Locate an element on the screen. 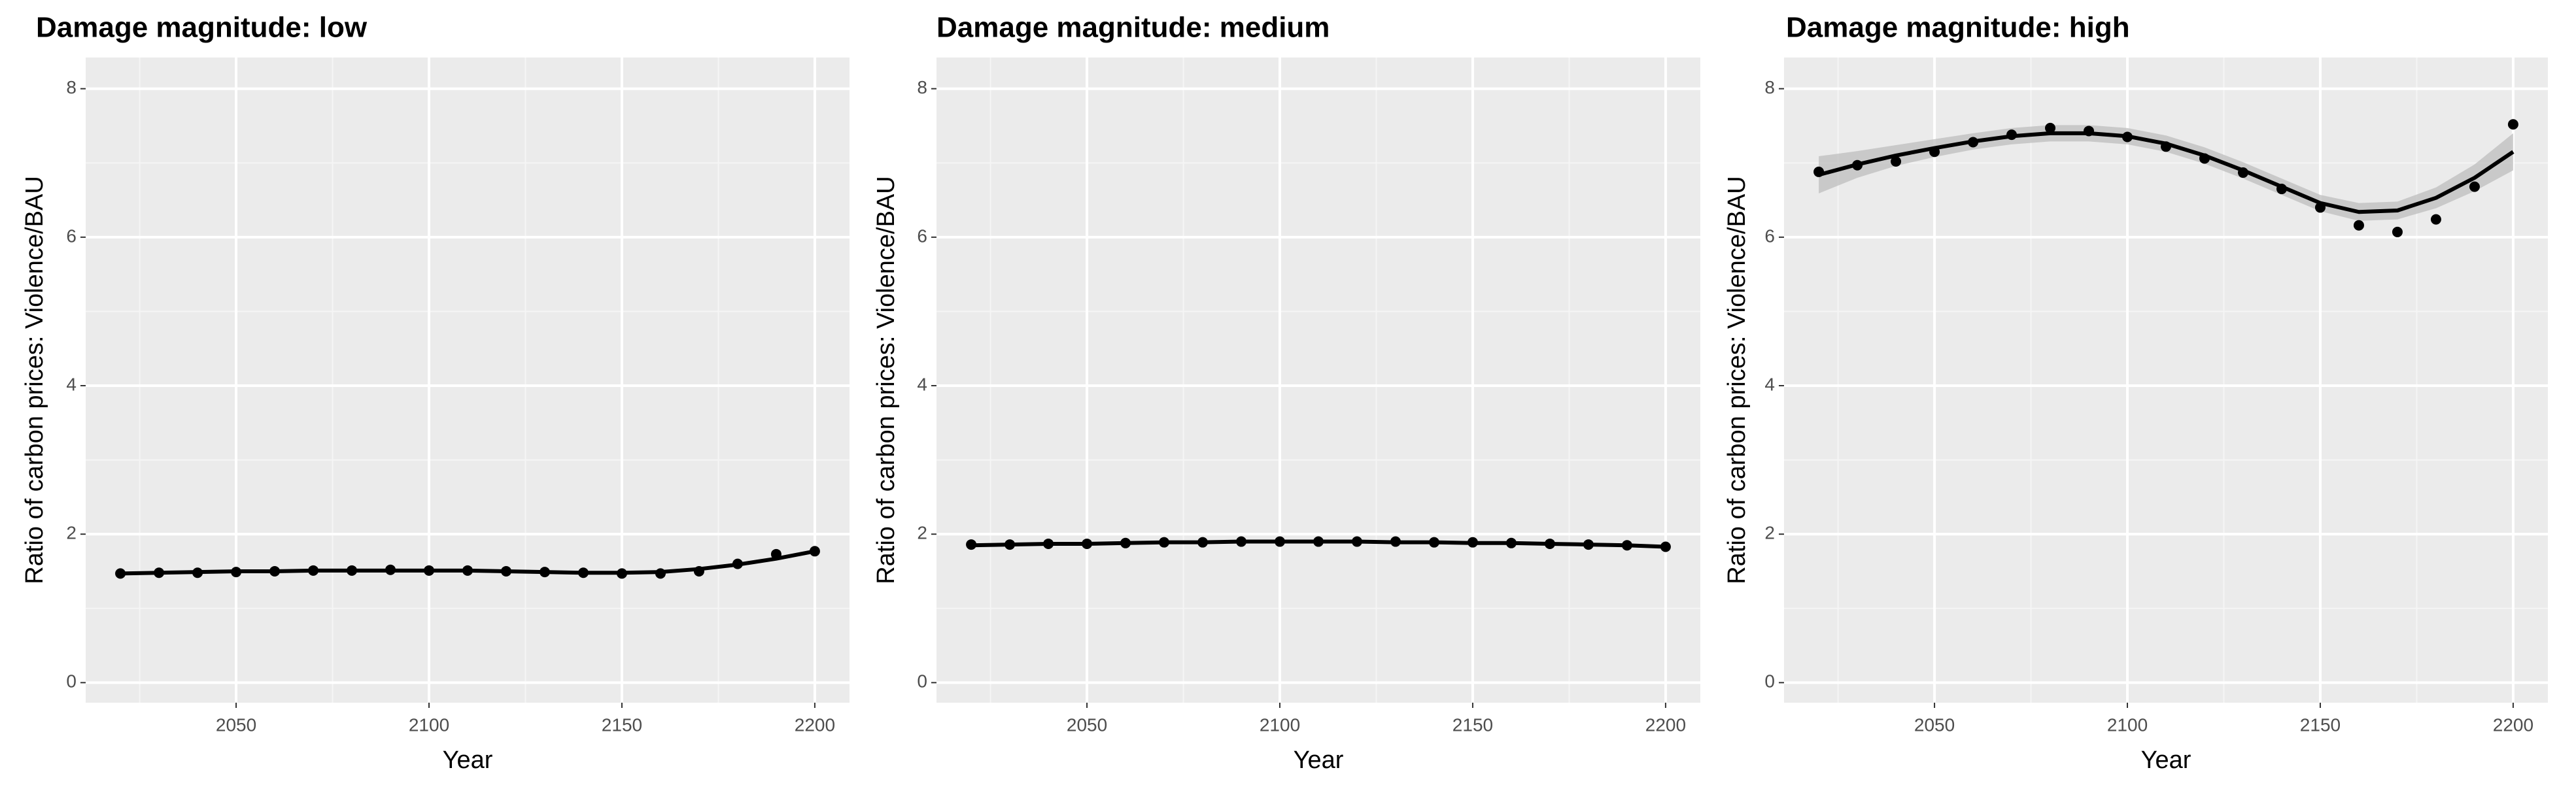  chart-title: Damage magnitude: low is located at coordinates (202, 28).